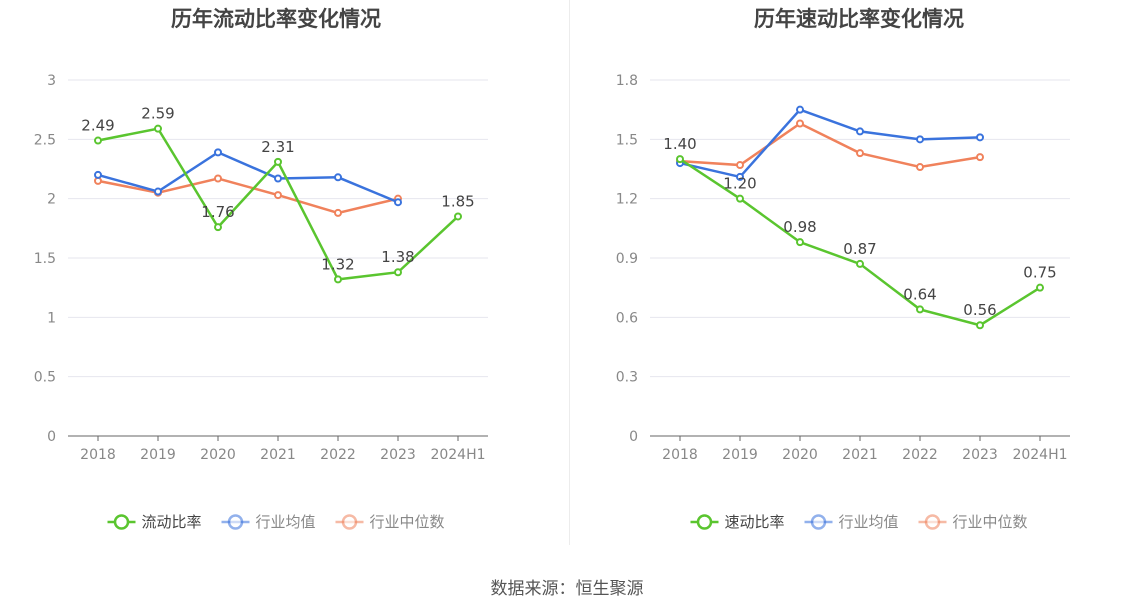 The image size is (1134, 612). Describe the element at coordinates (739, 184) in the screenshot. I see `data-label: 1.20` at that location.